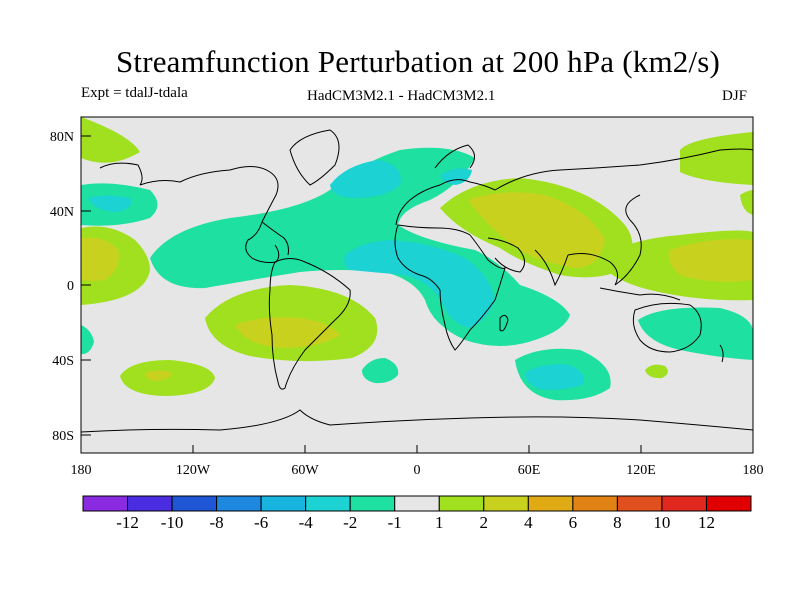  Describe the element at coordinates (484, 522) in the screenshot. I see `colorbar-label: 2` at that location.